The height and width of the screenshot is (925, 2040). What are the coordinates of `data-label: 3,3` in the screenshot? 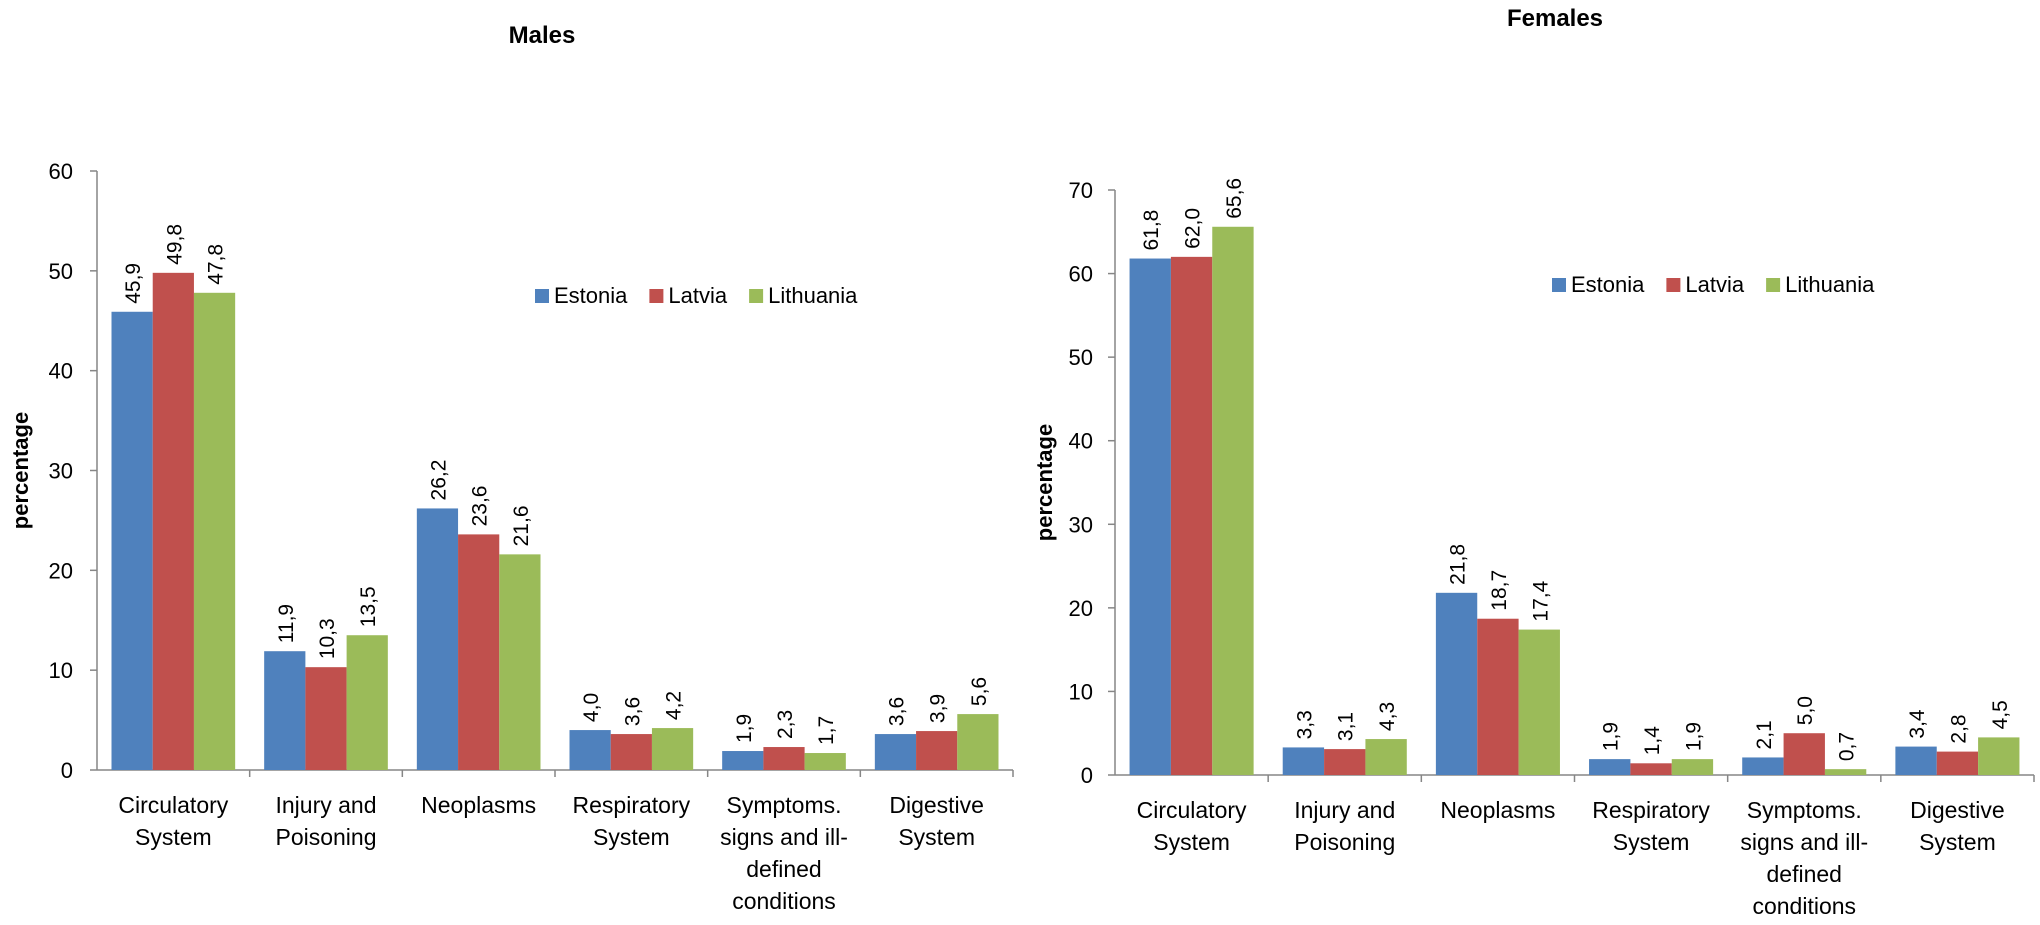 It's located at (1304, 724).